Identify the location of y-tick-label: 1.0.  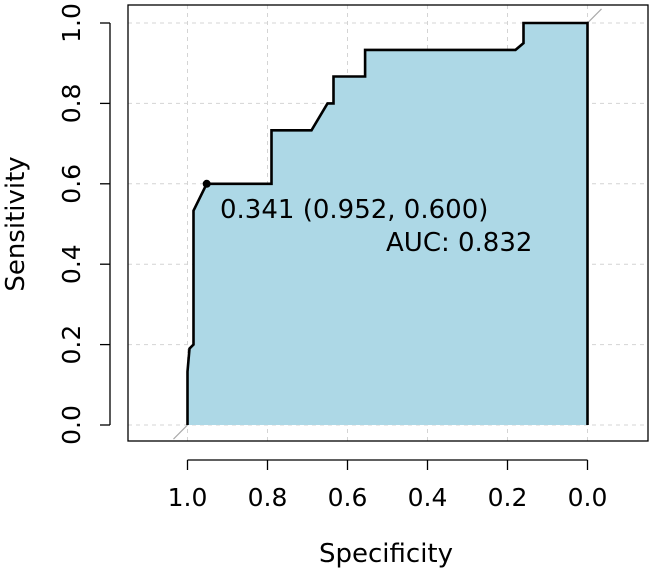
(71, 23).